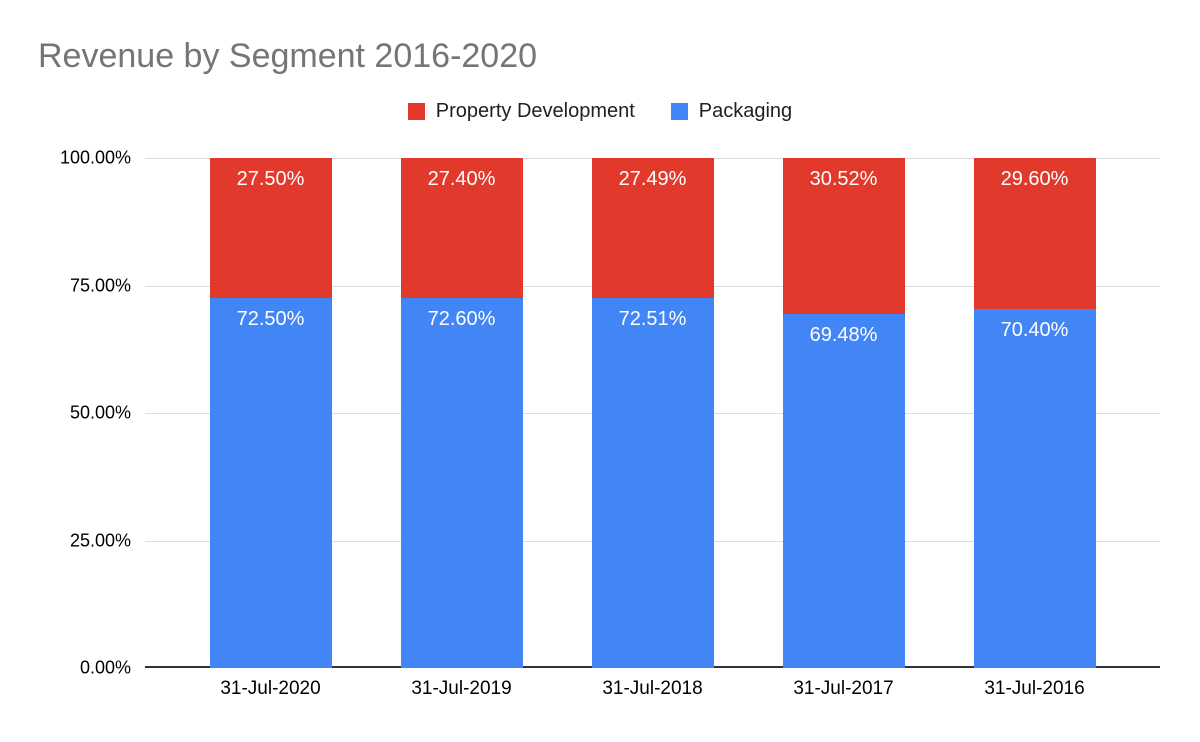 Image resolution: width=1200 pixels, height=742 pixels. I want to click on stacked-bar-31-jul-2018: 27.49% 72.51%, so click(652, 413).